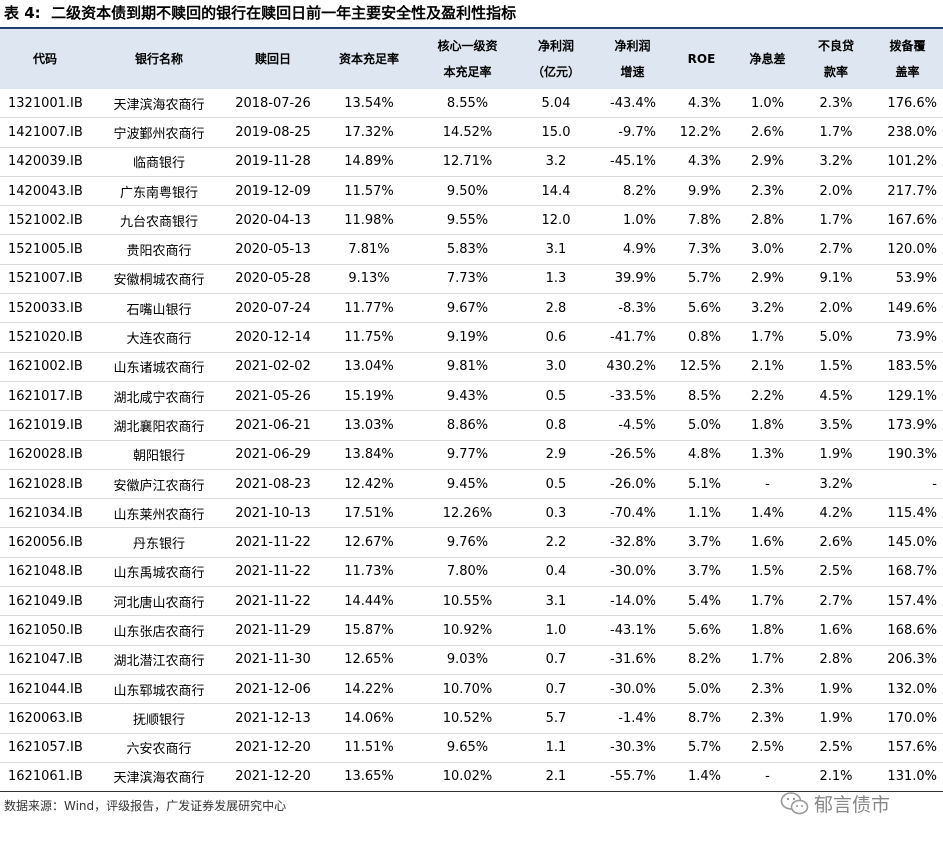  Describe the element at coordinates (767, 337) in the screenshot. I see `table-cell: 1.7%` at that location.